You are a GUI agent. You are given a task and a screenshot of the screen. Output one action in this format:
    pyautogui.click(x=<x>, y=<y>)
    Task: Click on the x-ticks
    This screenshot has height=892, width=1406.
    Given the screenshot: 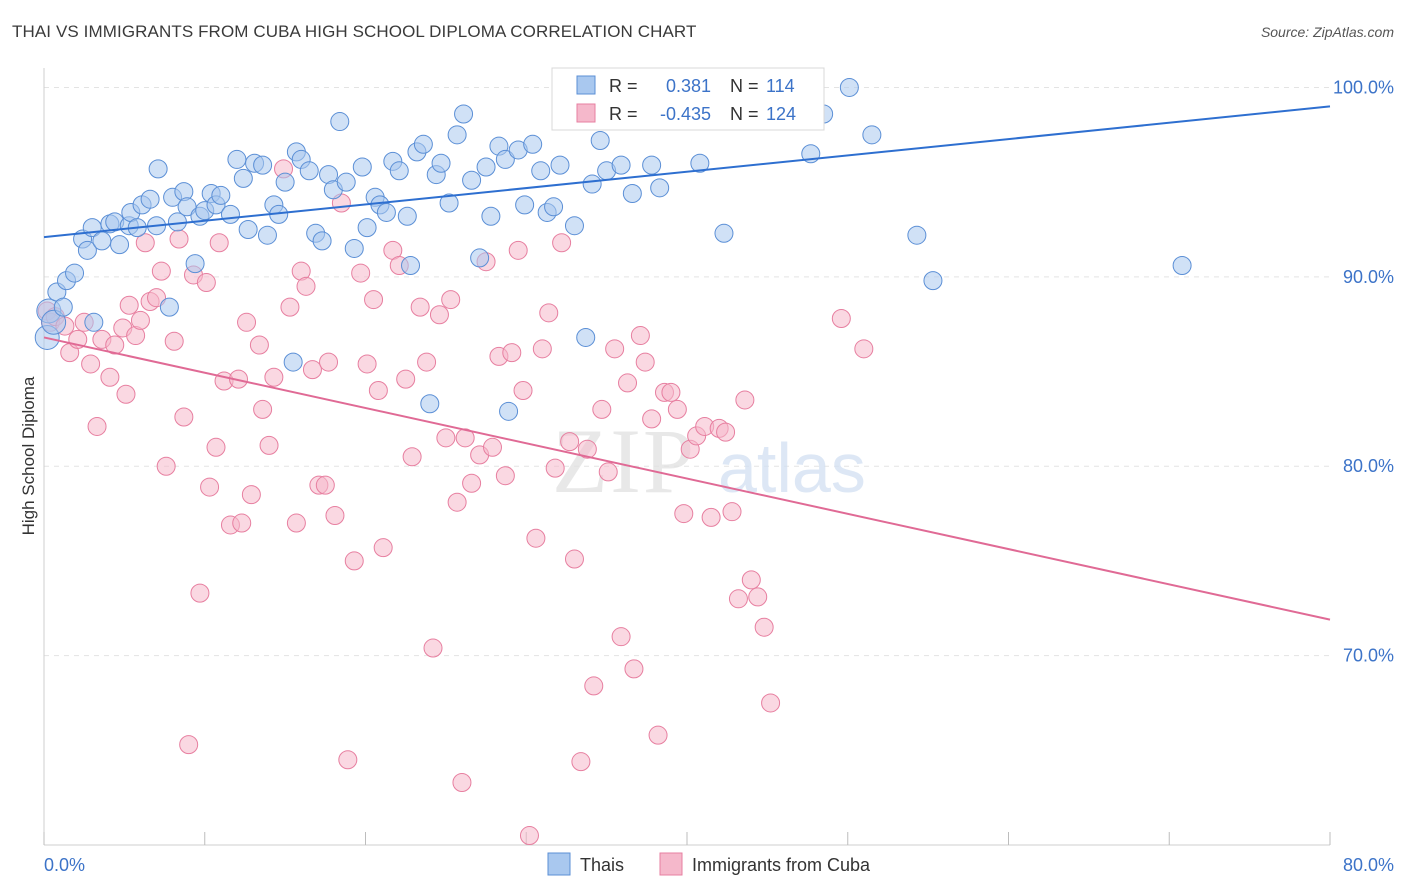 What is the action you would take?
    pyautogui.click(x=687, y=838)
    